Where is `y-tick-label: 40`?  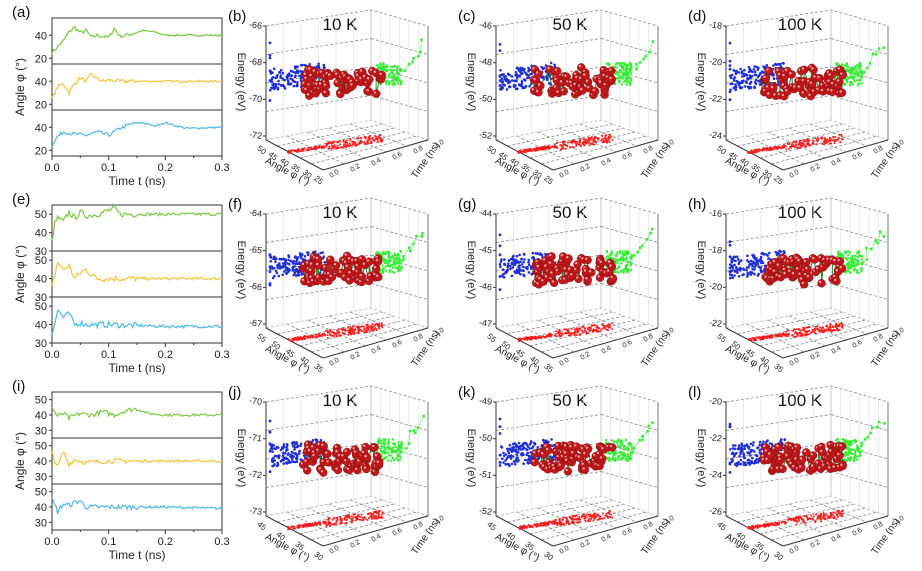 y-tick-label: 40 is located at coordinates (41, 234).